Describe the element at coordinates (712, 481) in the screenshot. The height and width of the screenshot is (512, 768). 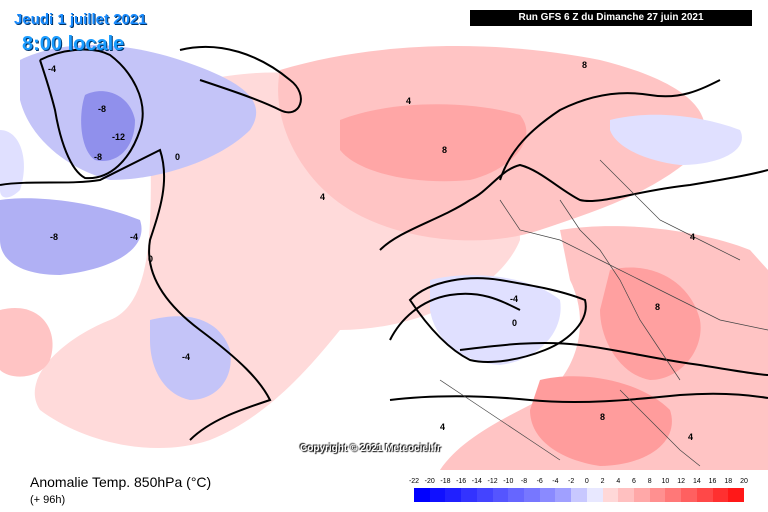
I see `legend-tick-label: 16` at that location.